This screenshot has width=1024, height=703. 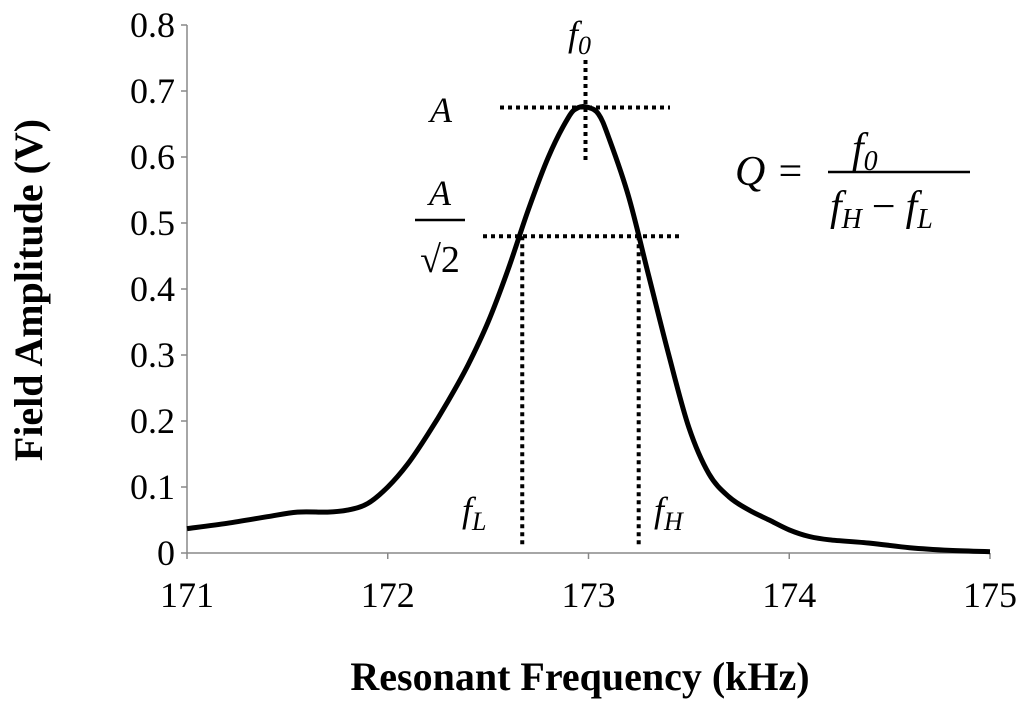 I want to click on half-power-denominator: √2, so click(x=440, y=260).